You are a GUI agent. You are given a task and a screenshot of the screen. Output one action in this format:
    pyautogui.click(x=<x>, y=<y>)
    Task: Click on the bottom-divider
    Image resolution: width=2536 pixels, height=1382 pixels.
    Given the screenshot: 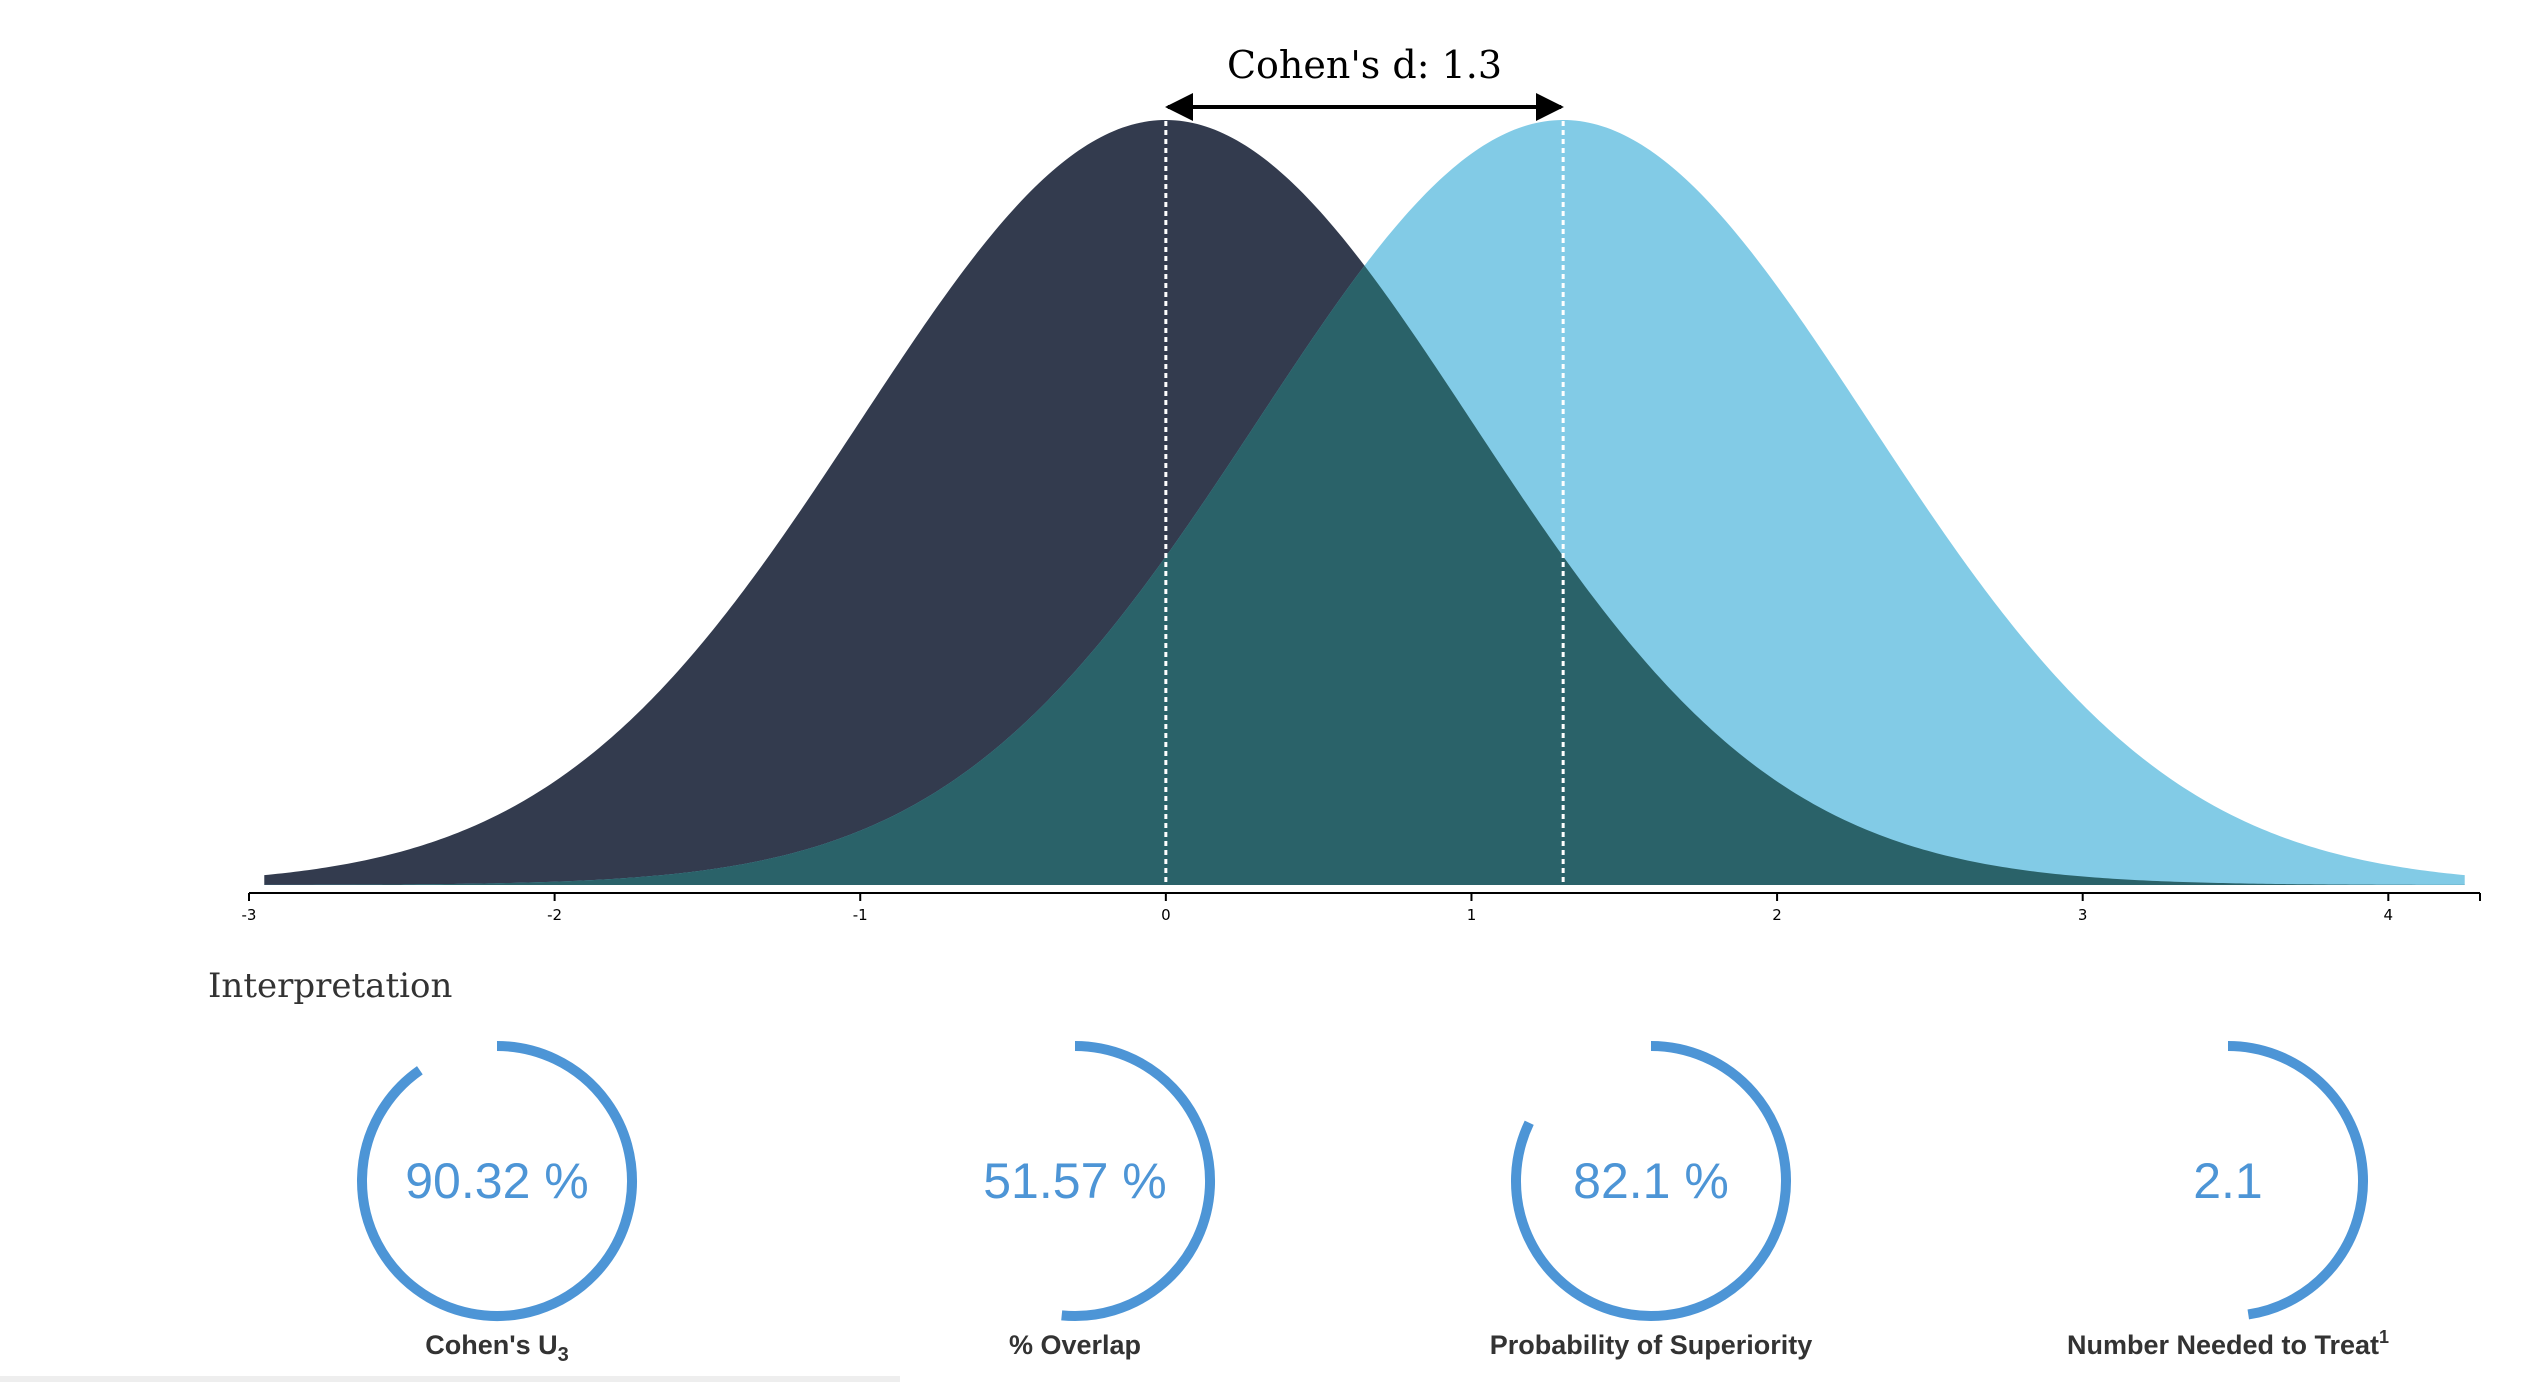 What is the action you would take?
    pyautogui.click(x=450, y=1379)
    